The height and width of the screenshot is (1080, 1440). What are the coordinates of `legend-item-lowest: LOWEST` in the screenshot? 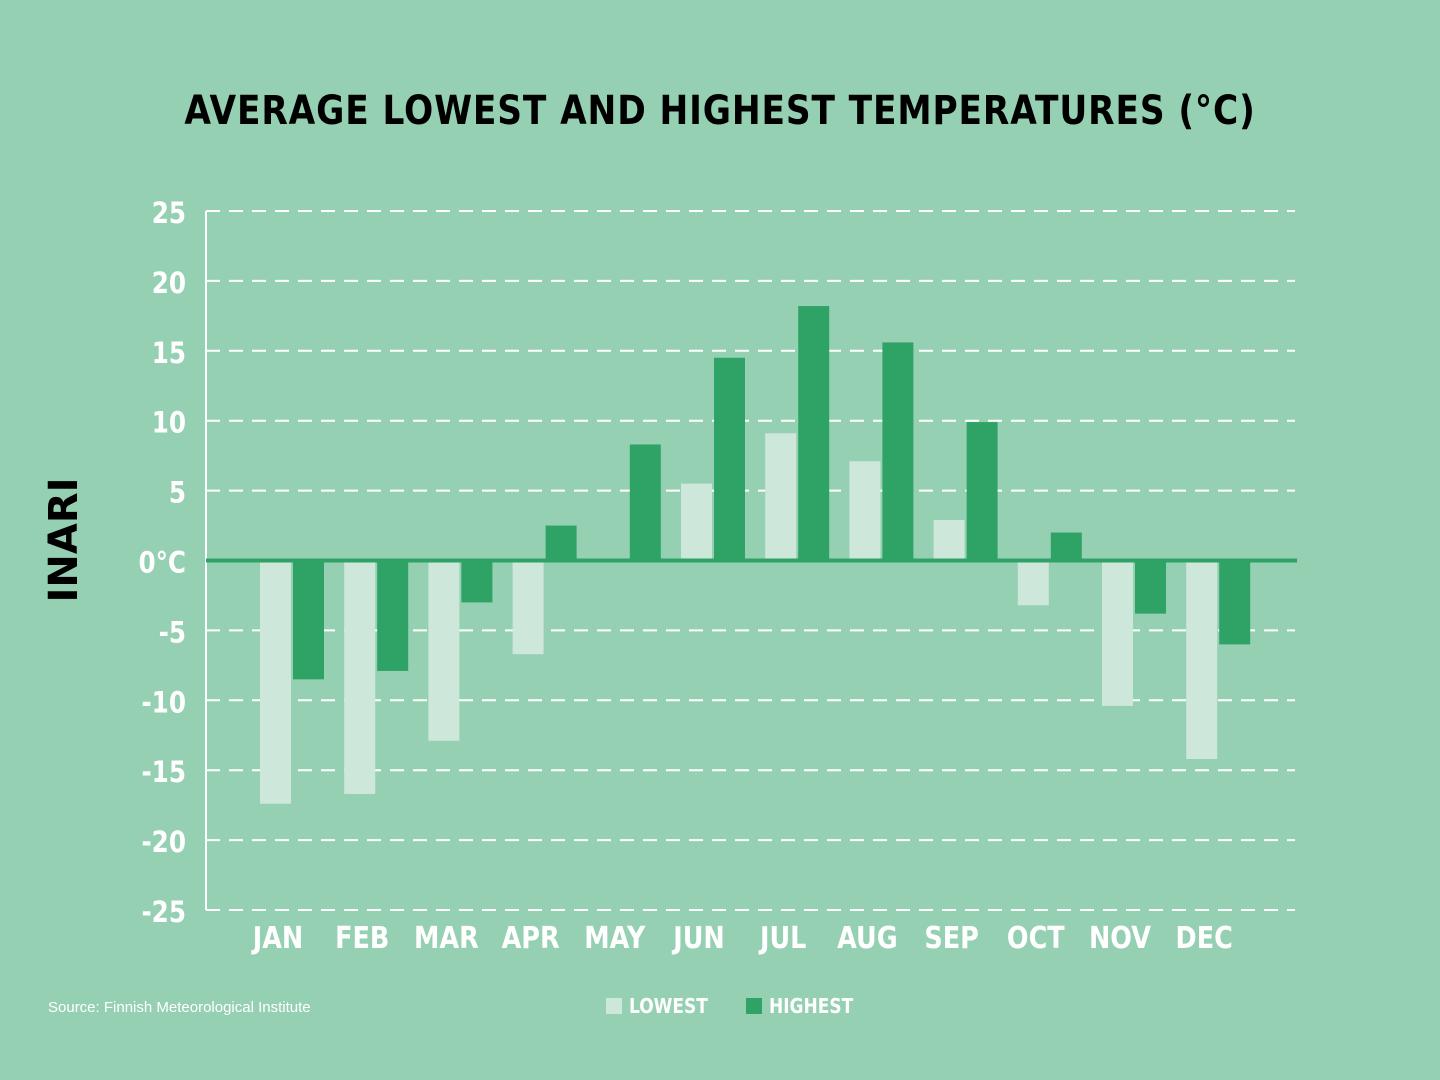 It's located at (664, 1006).